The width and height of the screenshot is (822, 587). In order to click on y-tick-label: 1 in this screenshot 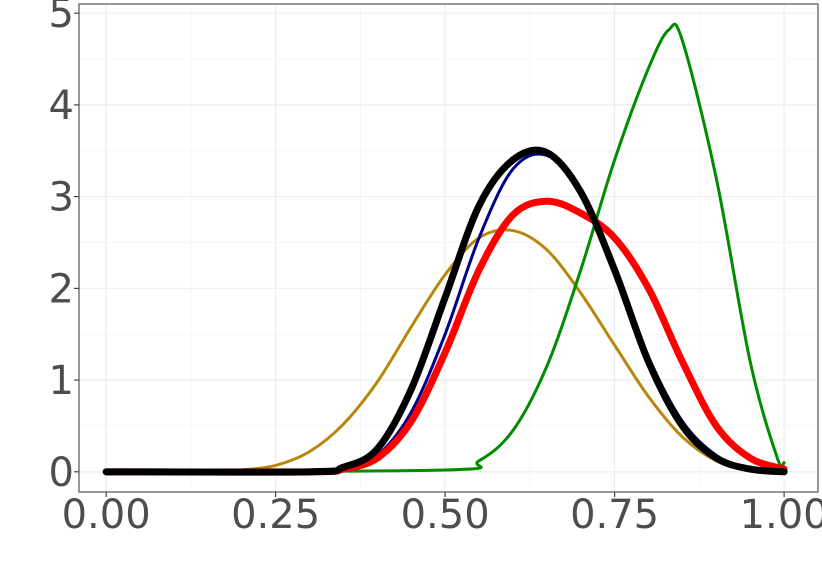, I will do `click(61, 381)`.